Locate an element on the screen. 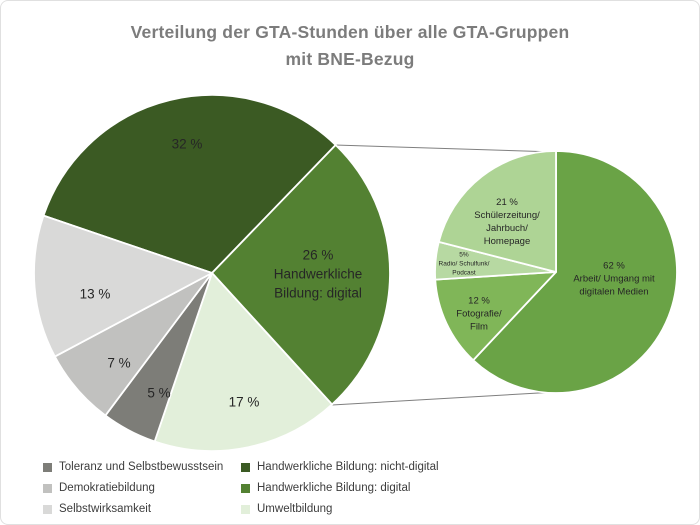 The image size is (700, 525). legend-label: Umweltbildung is located at coordinates (295, 509).